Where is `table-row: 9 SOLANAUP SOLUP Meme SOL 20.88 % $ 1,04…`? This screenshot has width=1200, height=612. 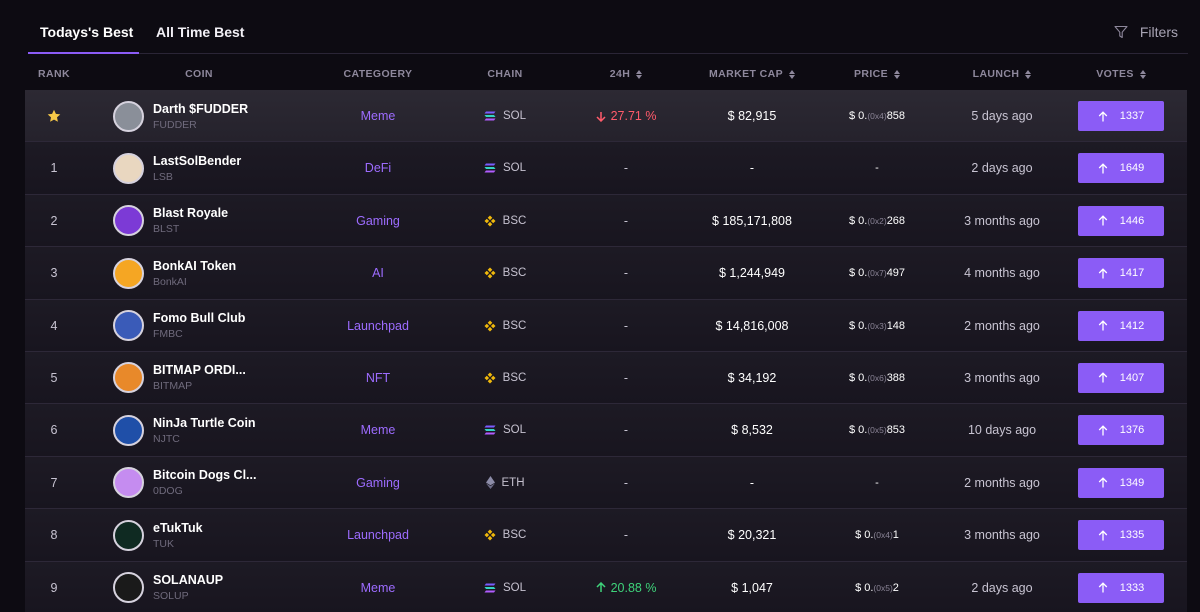 table-row: 9 SOLANAUP SOLUP Meme SOL 20.88 % $ 1,04… is located at coordinates (606, 586).